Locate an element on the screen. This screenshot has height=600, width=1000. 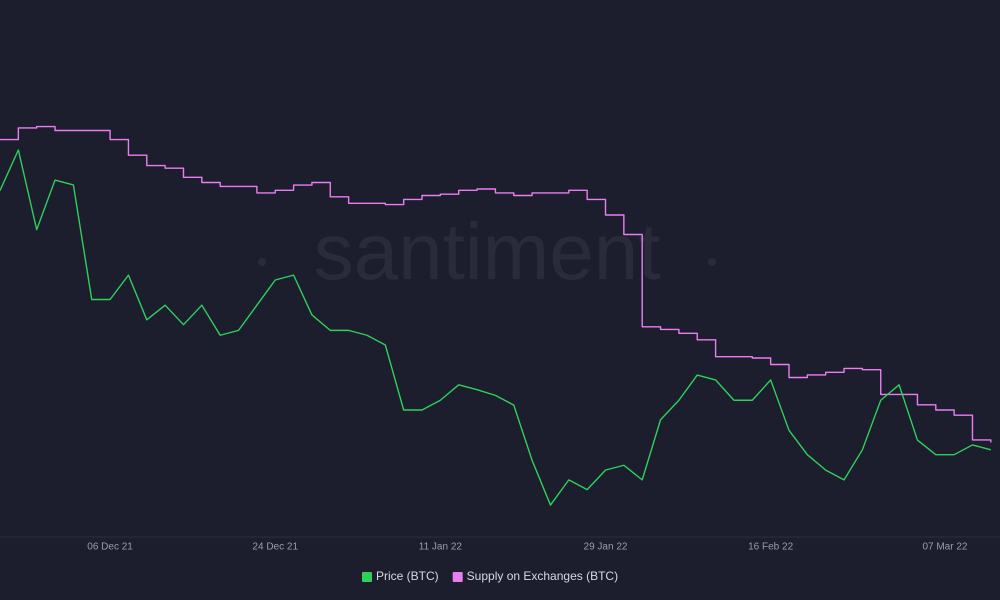
watermark: santiment is located at coordinates (487, 251).